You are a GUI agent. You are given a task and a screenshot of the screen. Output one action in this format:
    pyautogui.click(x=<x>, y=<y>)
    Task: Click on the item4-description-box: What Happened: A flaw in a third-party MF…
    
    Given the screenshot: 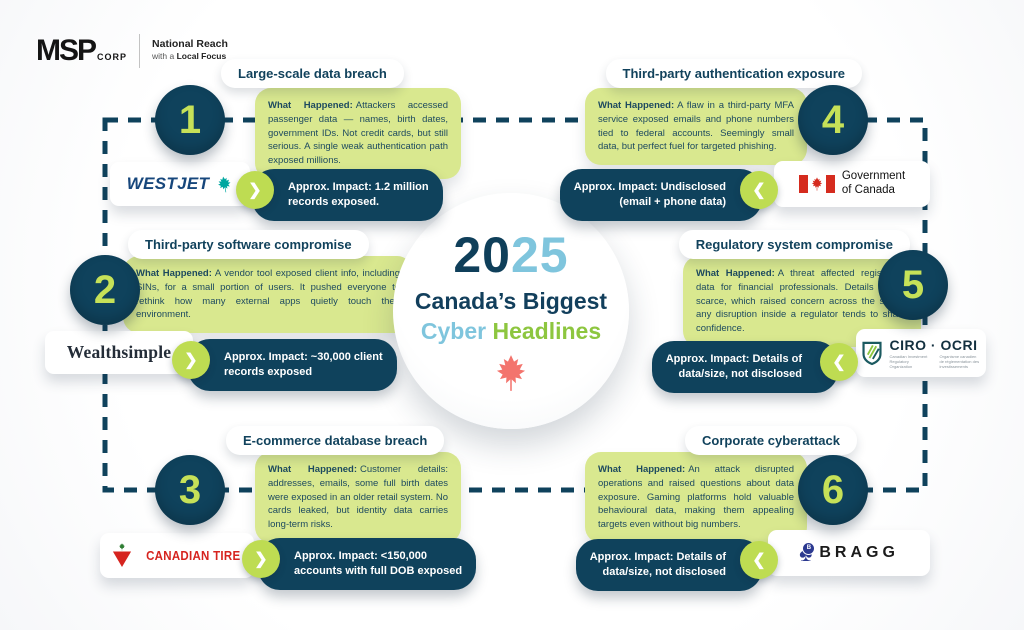 What is the action you would take?
    pyautogui.click(x=696, y=127)
    